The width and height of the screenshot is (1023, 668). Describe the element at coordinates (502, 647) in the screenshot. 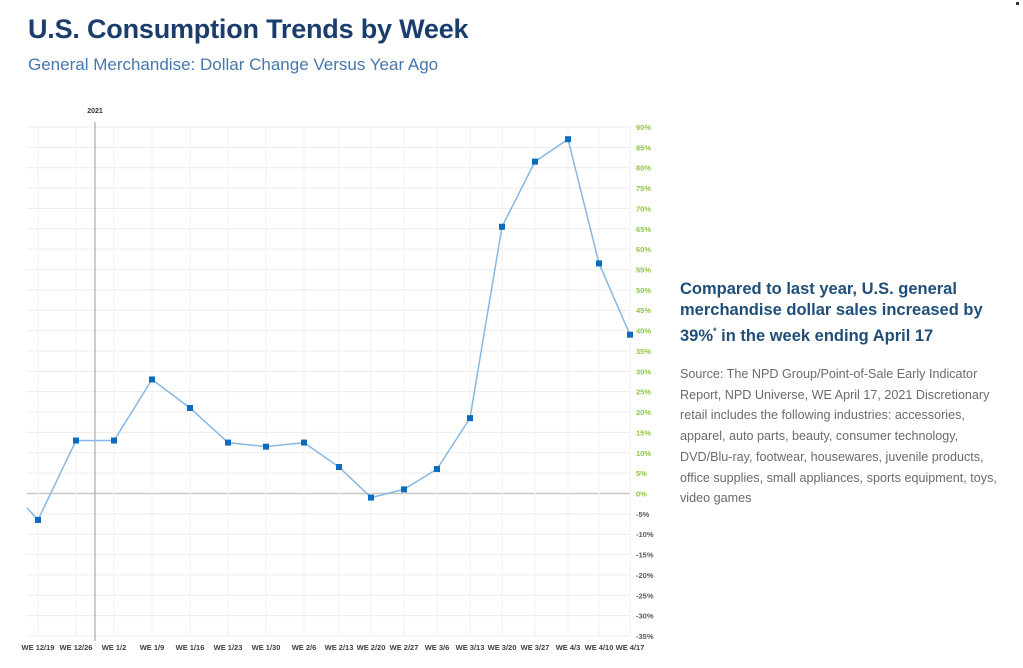

I see `x-tick-label: WE 3/20` at that location.